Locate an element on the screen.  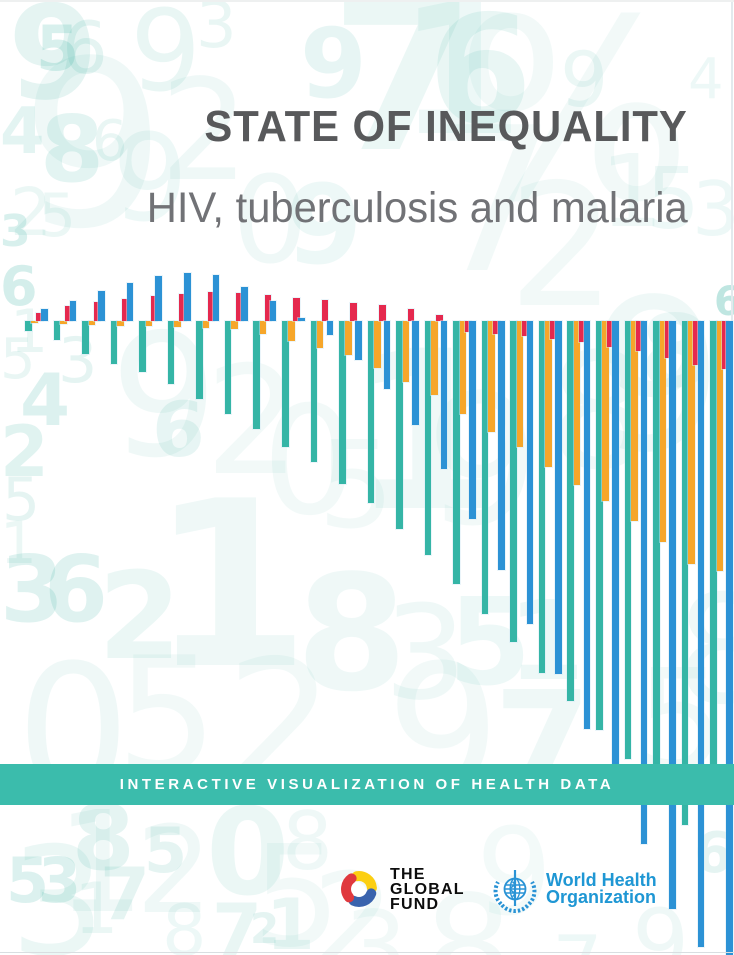
banner-text: INTERACTIVE VISUALIZATION OF HEALTH DATA is located at coordinates (367, 784).